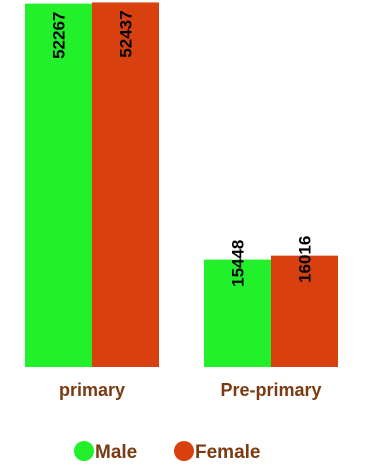 This screenshot has width=365, height=465. Describe the element at coordinates (237, 313) in the screenshot. I see `bar-male-pre-primary` at that location.